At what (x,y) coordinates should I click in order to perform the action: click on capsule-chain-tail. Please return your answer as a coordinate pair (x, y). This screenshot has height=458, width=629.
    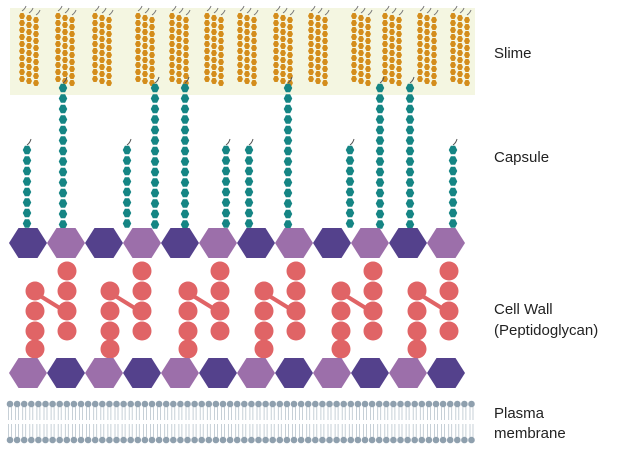
    Looking at the image, I should click on (129, 142).